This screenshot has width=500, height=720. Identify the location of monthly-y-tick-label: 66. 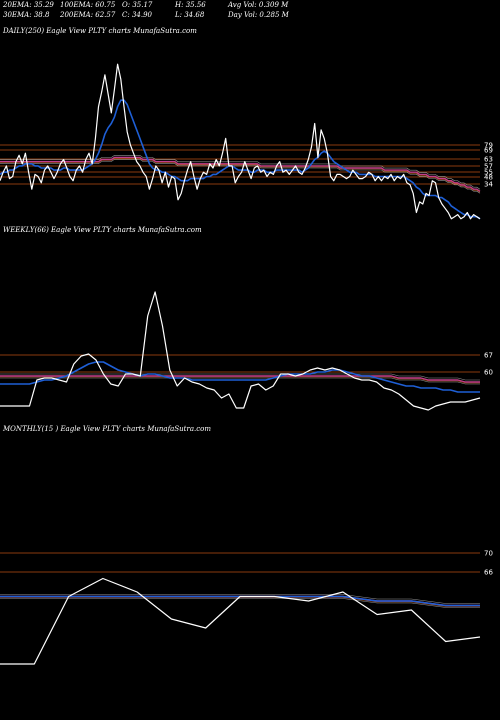
(488, 573).